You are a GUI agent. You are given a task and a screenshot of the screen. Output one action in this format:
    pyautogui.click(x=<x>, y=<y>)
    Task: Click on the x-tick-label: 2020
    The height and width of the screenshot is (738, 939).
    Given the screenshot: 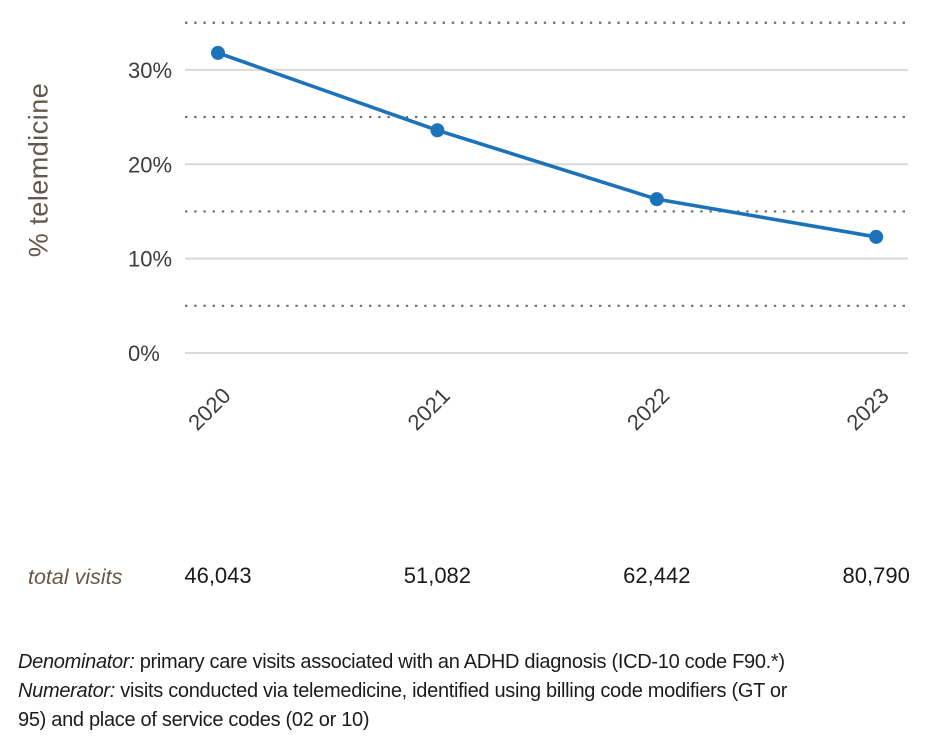 What is the action you would take?
    pyautogui.click(x=209, y=409)
    